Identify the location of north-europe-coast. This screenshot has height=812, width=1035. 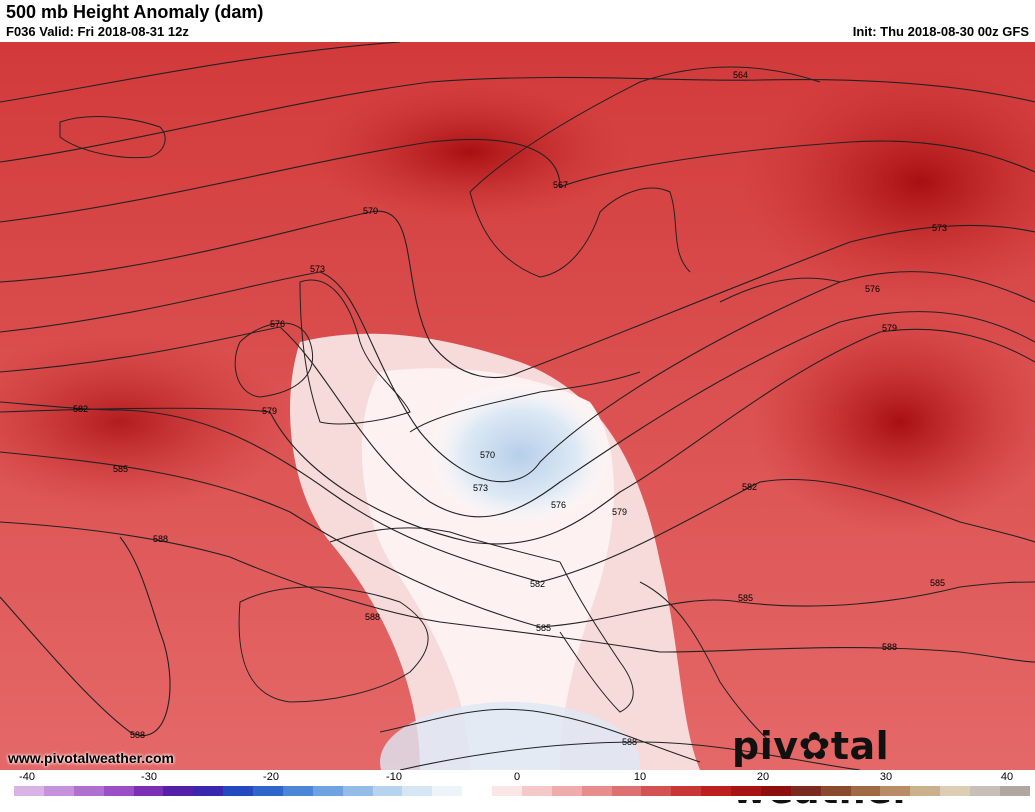
(525, 402).